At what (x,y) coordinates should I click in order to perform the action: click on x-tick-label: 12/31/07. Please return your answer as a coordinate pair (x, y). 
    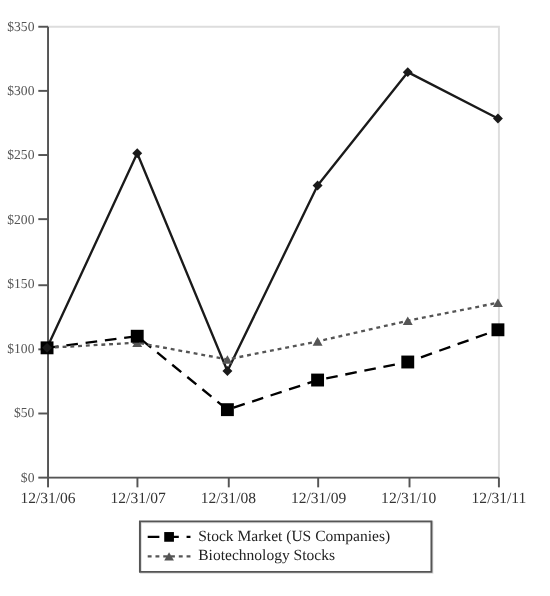
    Looking at the image, I should click on (138, 497).